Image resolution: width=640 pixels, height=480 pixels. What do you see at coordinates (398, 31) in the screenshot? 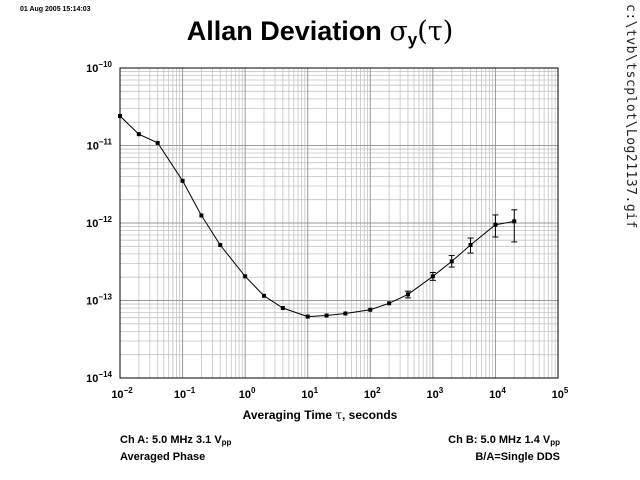
I see `title-sigma: σ` at bounding box center [398, 31].